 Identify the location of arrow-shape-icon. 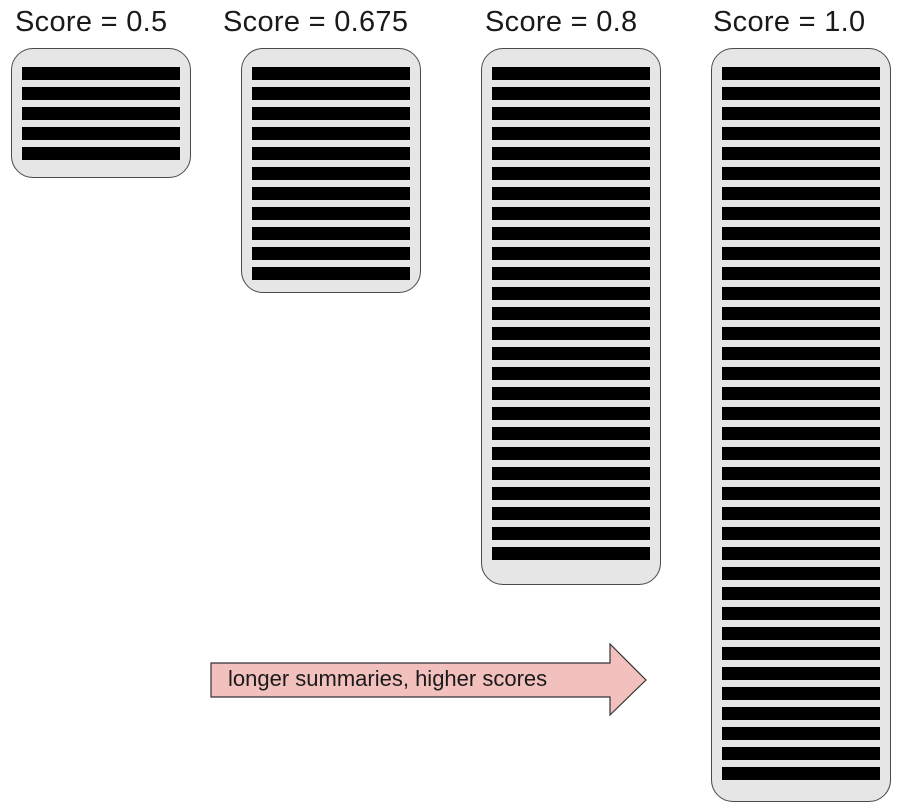
(428, 680).